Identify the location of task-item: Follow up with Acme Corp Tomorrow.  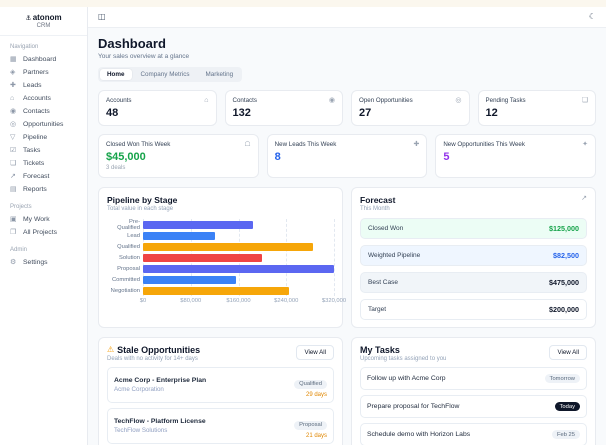
(473, 378).